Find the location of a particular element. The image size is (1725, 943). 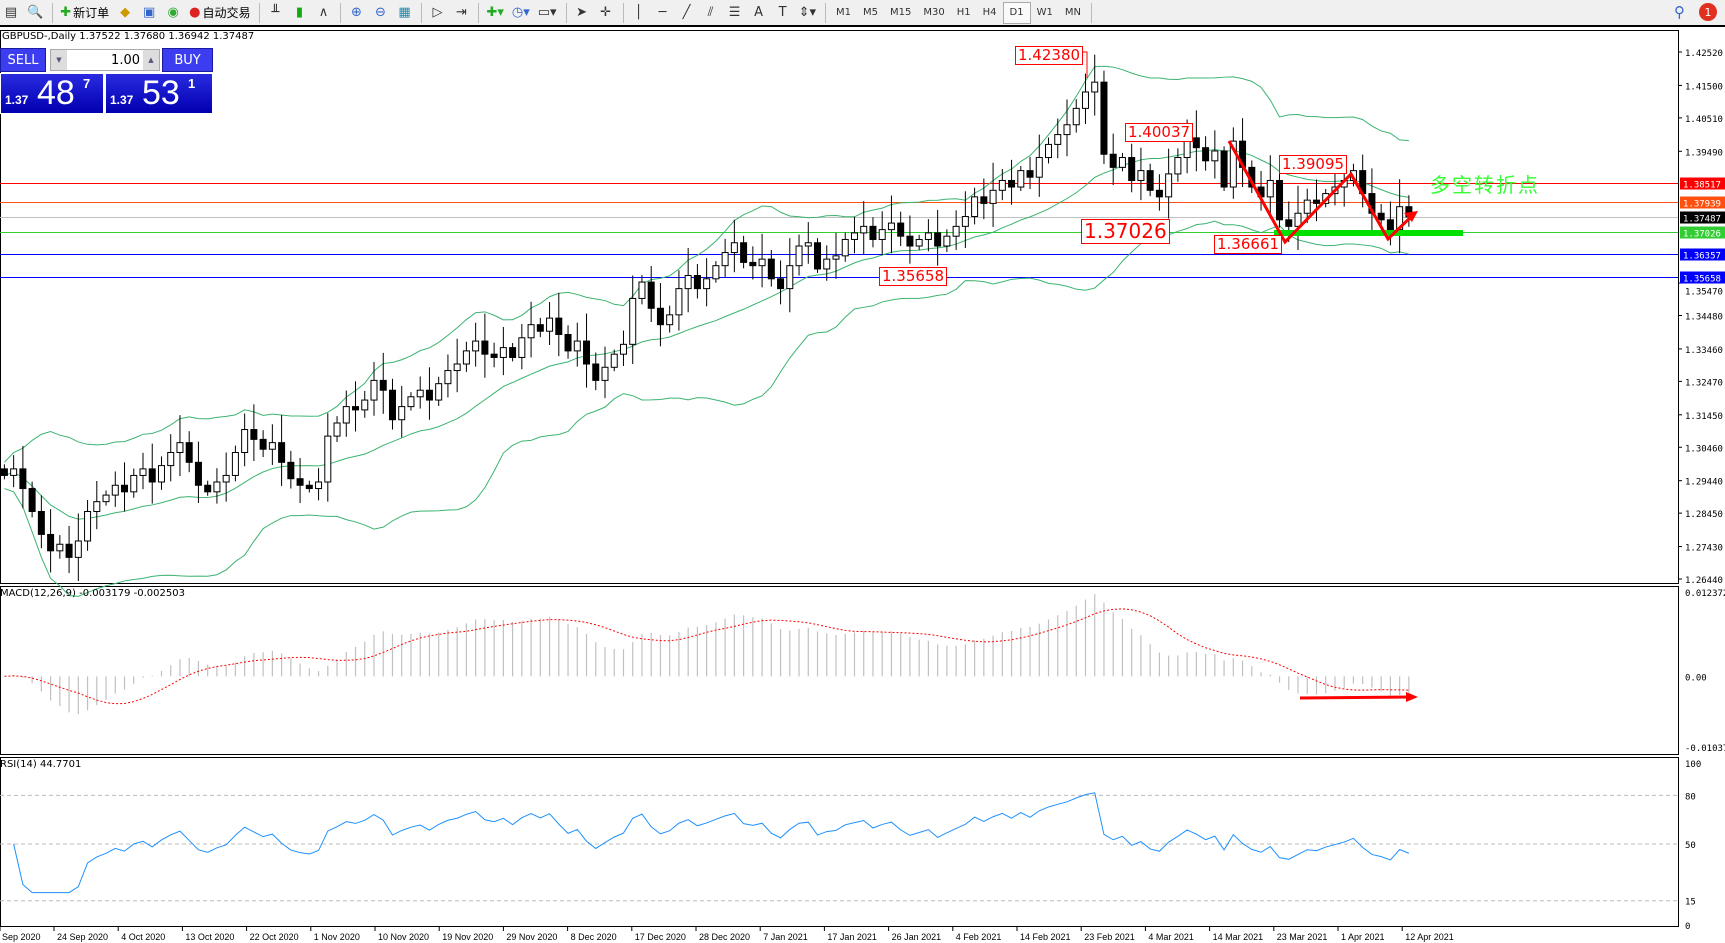

auto-trading-button: ● 自动交易 is located at coordinates (219, 13).